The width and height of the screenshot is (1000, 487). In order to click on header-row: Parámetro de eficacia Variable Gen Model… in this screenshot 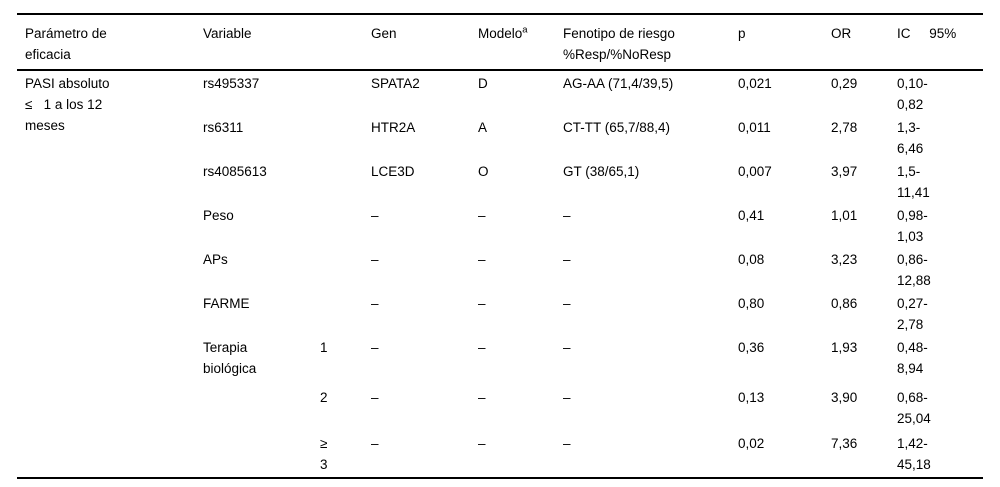, I will do `click(500, 42)`.